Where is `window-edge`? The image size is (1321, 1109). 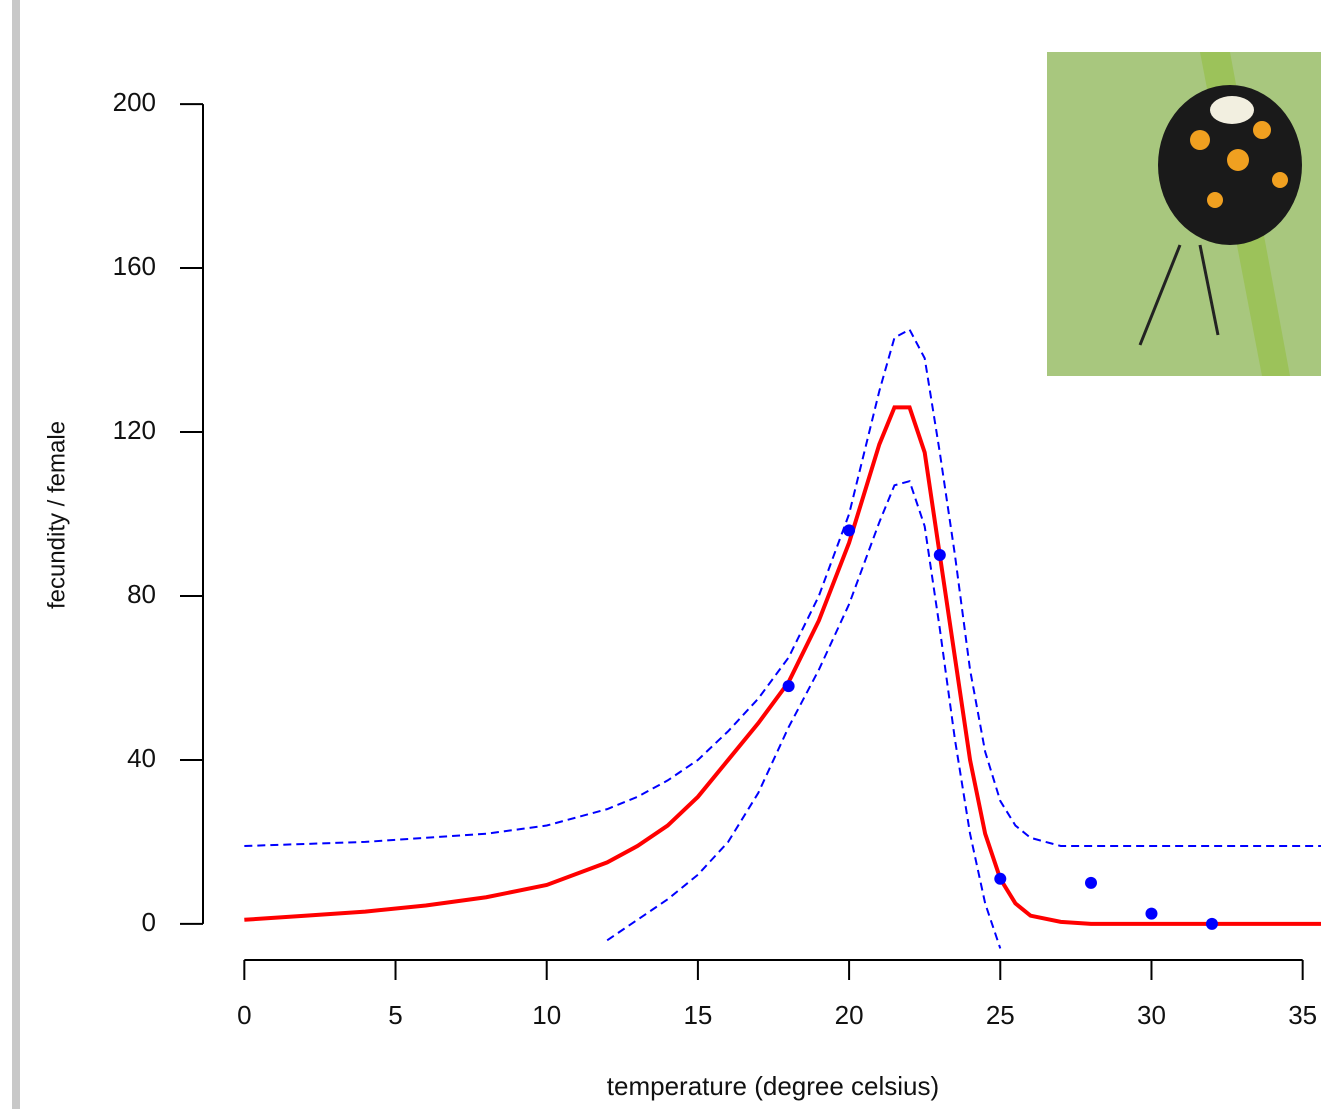
window-edge is located at coordinates (16, 554).